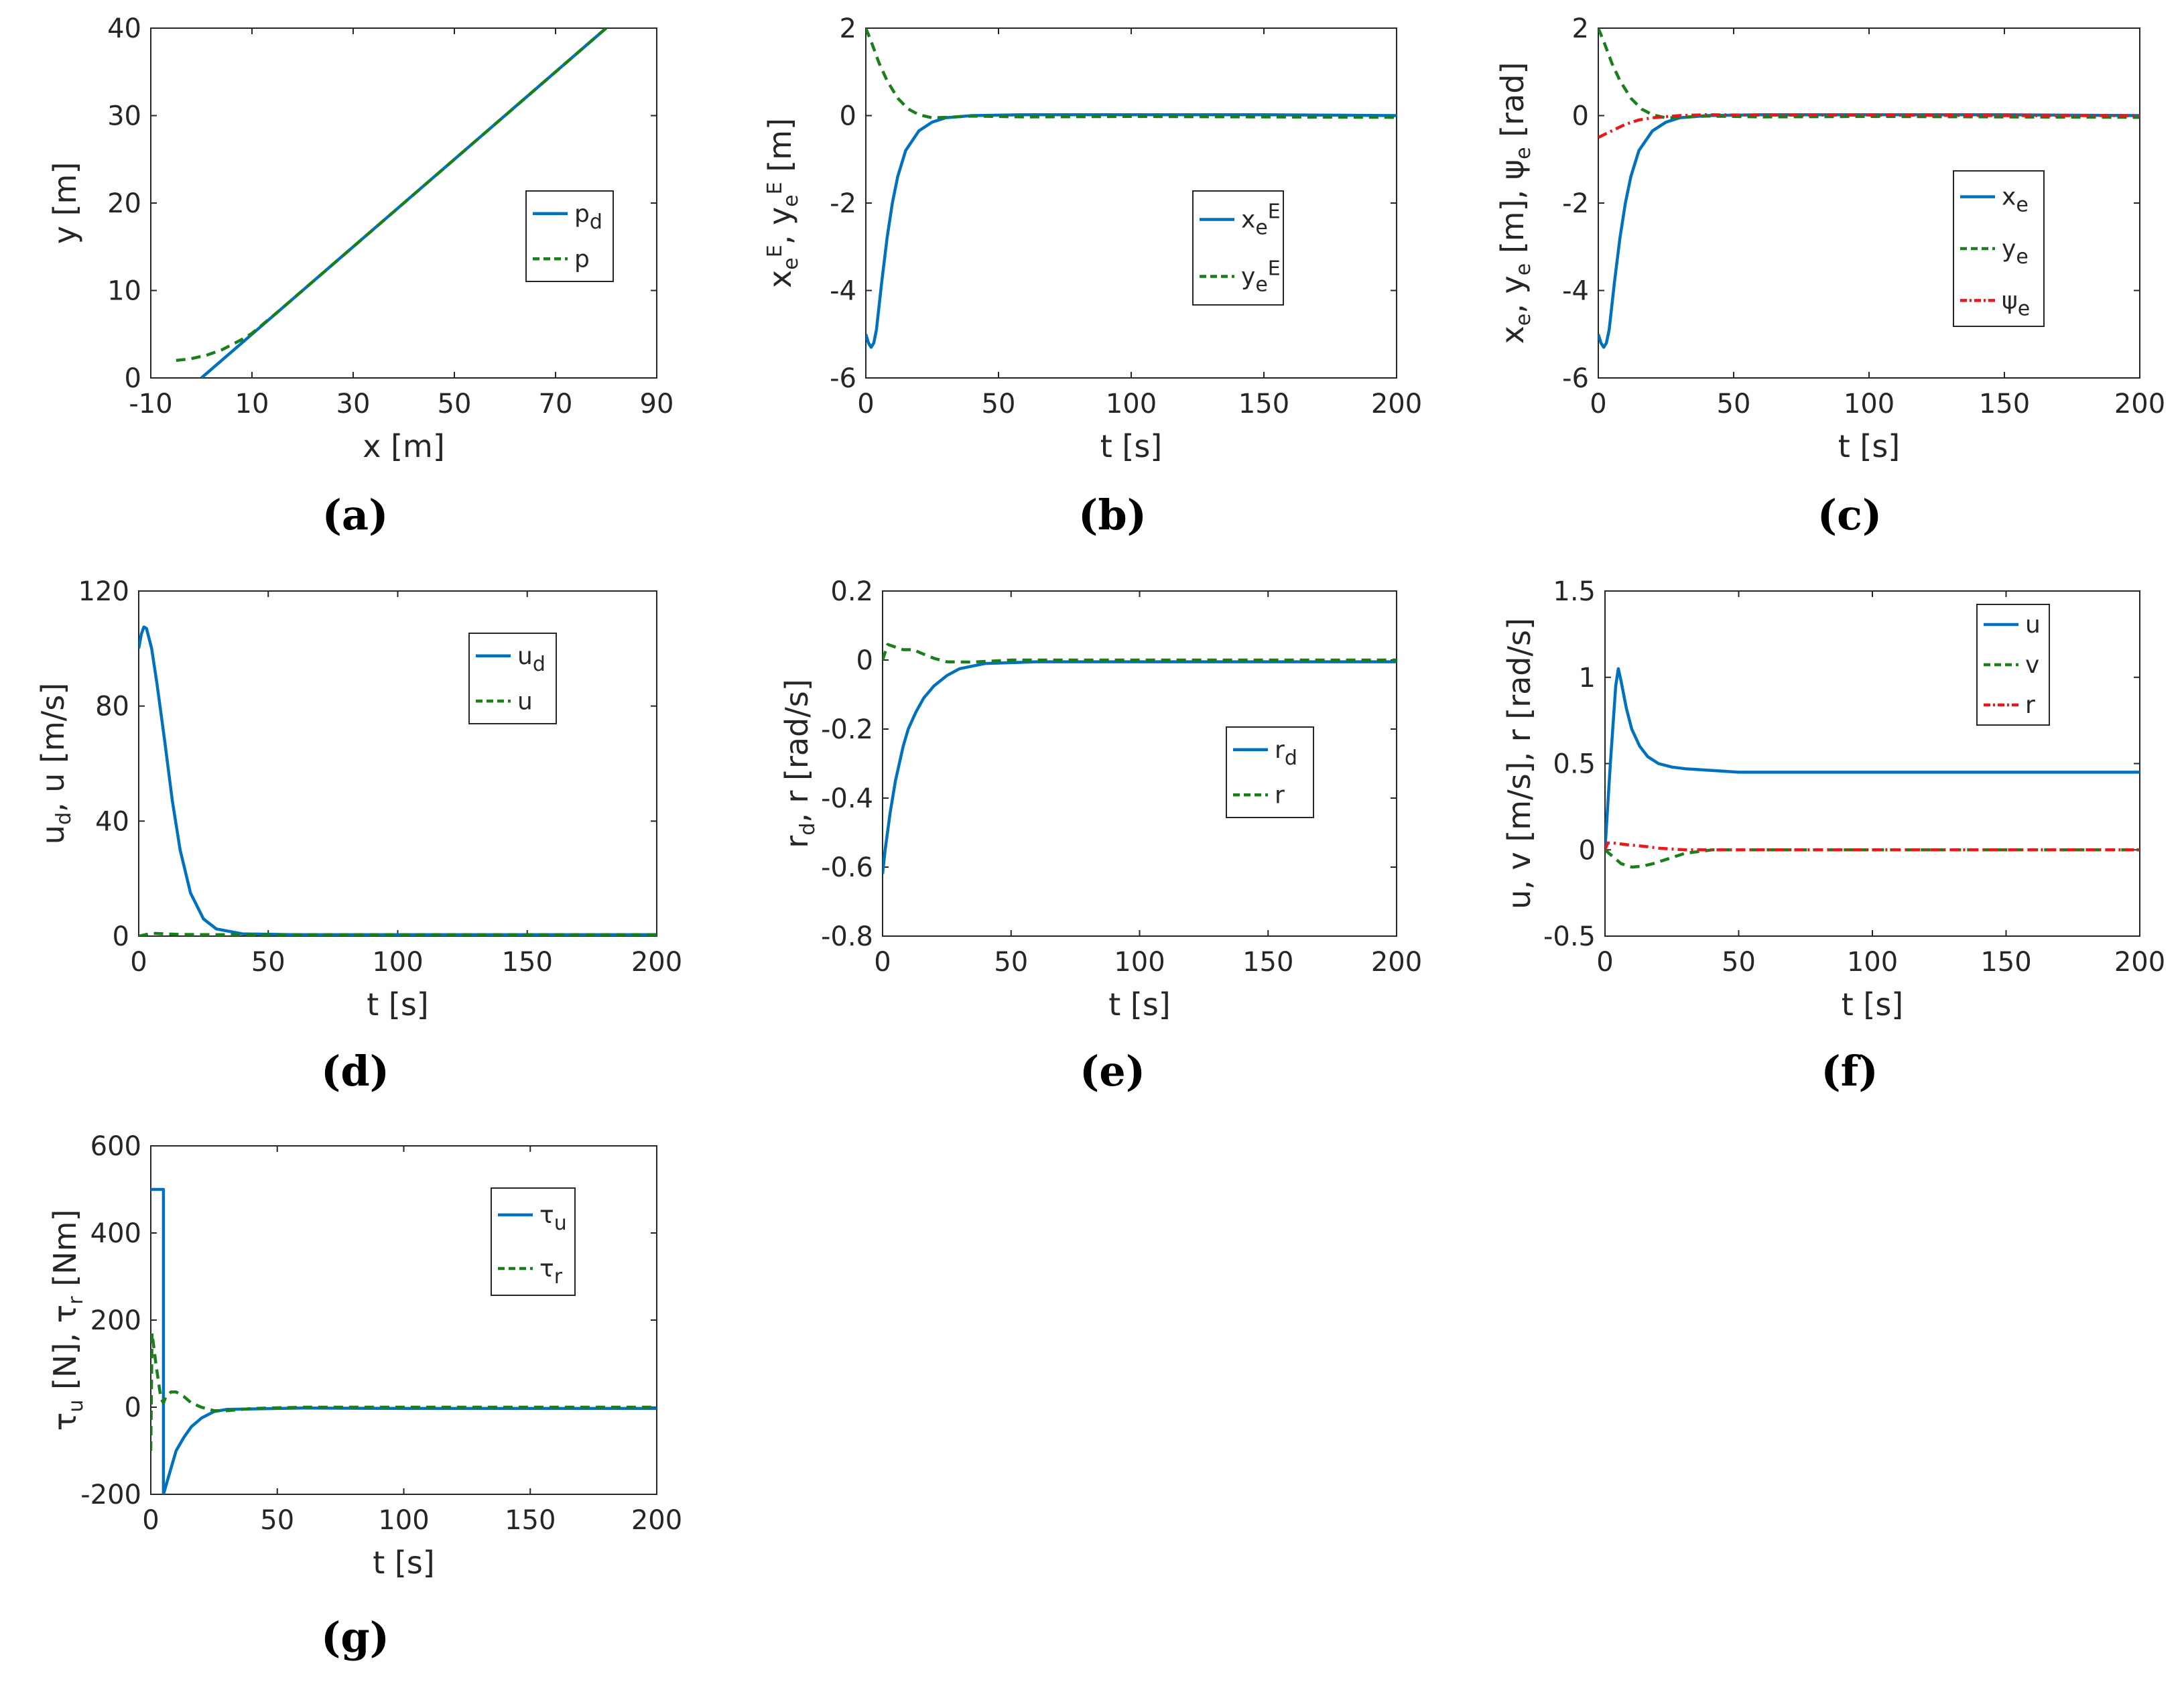  Describe the element at coordinates (124, 204) in the screenshot. I see `y-tick-label: 20` at that location.